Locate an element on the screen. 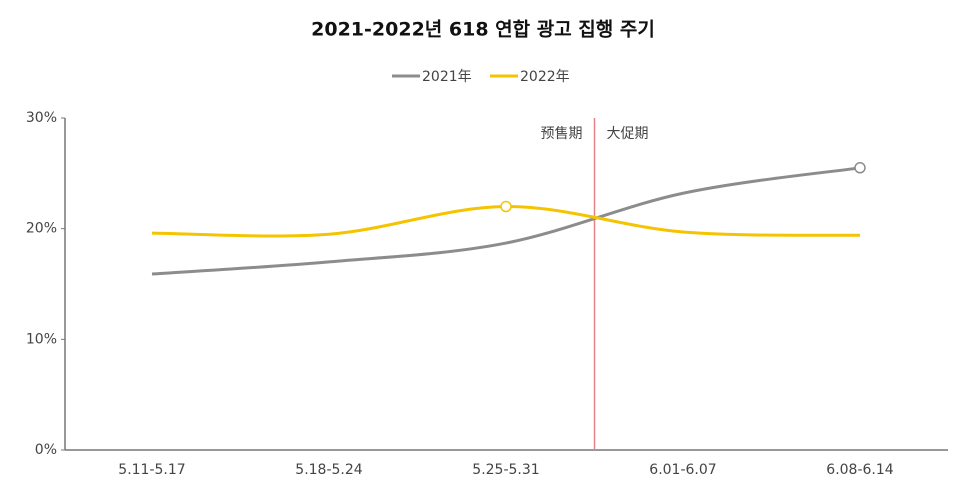 Image resolution: width=966 pixels, height=494 pixels. legend-label: 2022年 is located at coordinates (545, 77).